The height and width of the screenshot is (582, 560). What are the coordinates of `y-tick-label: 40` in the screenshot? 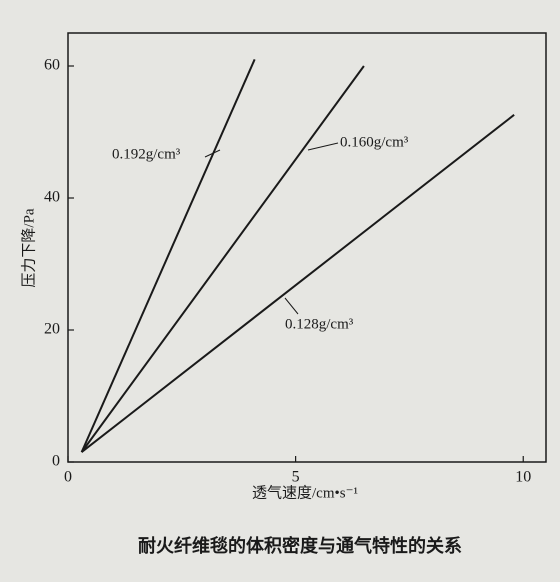 It's located at (52, 197).